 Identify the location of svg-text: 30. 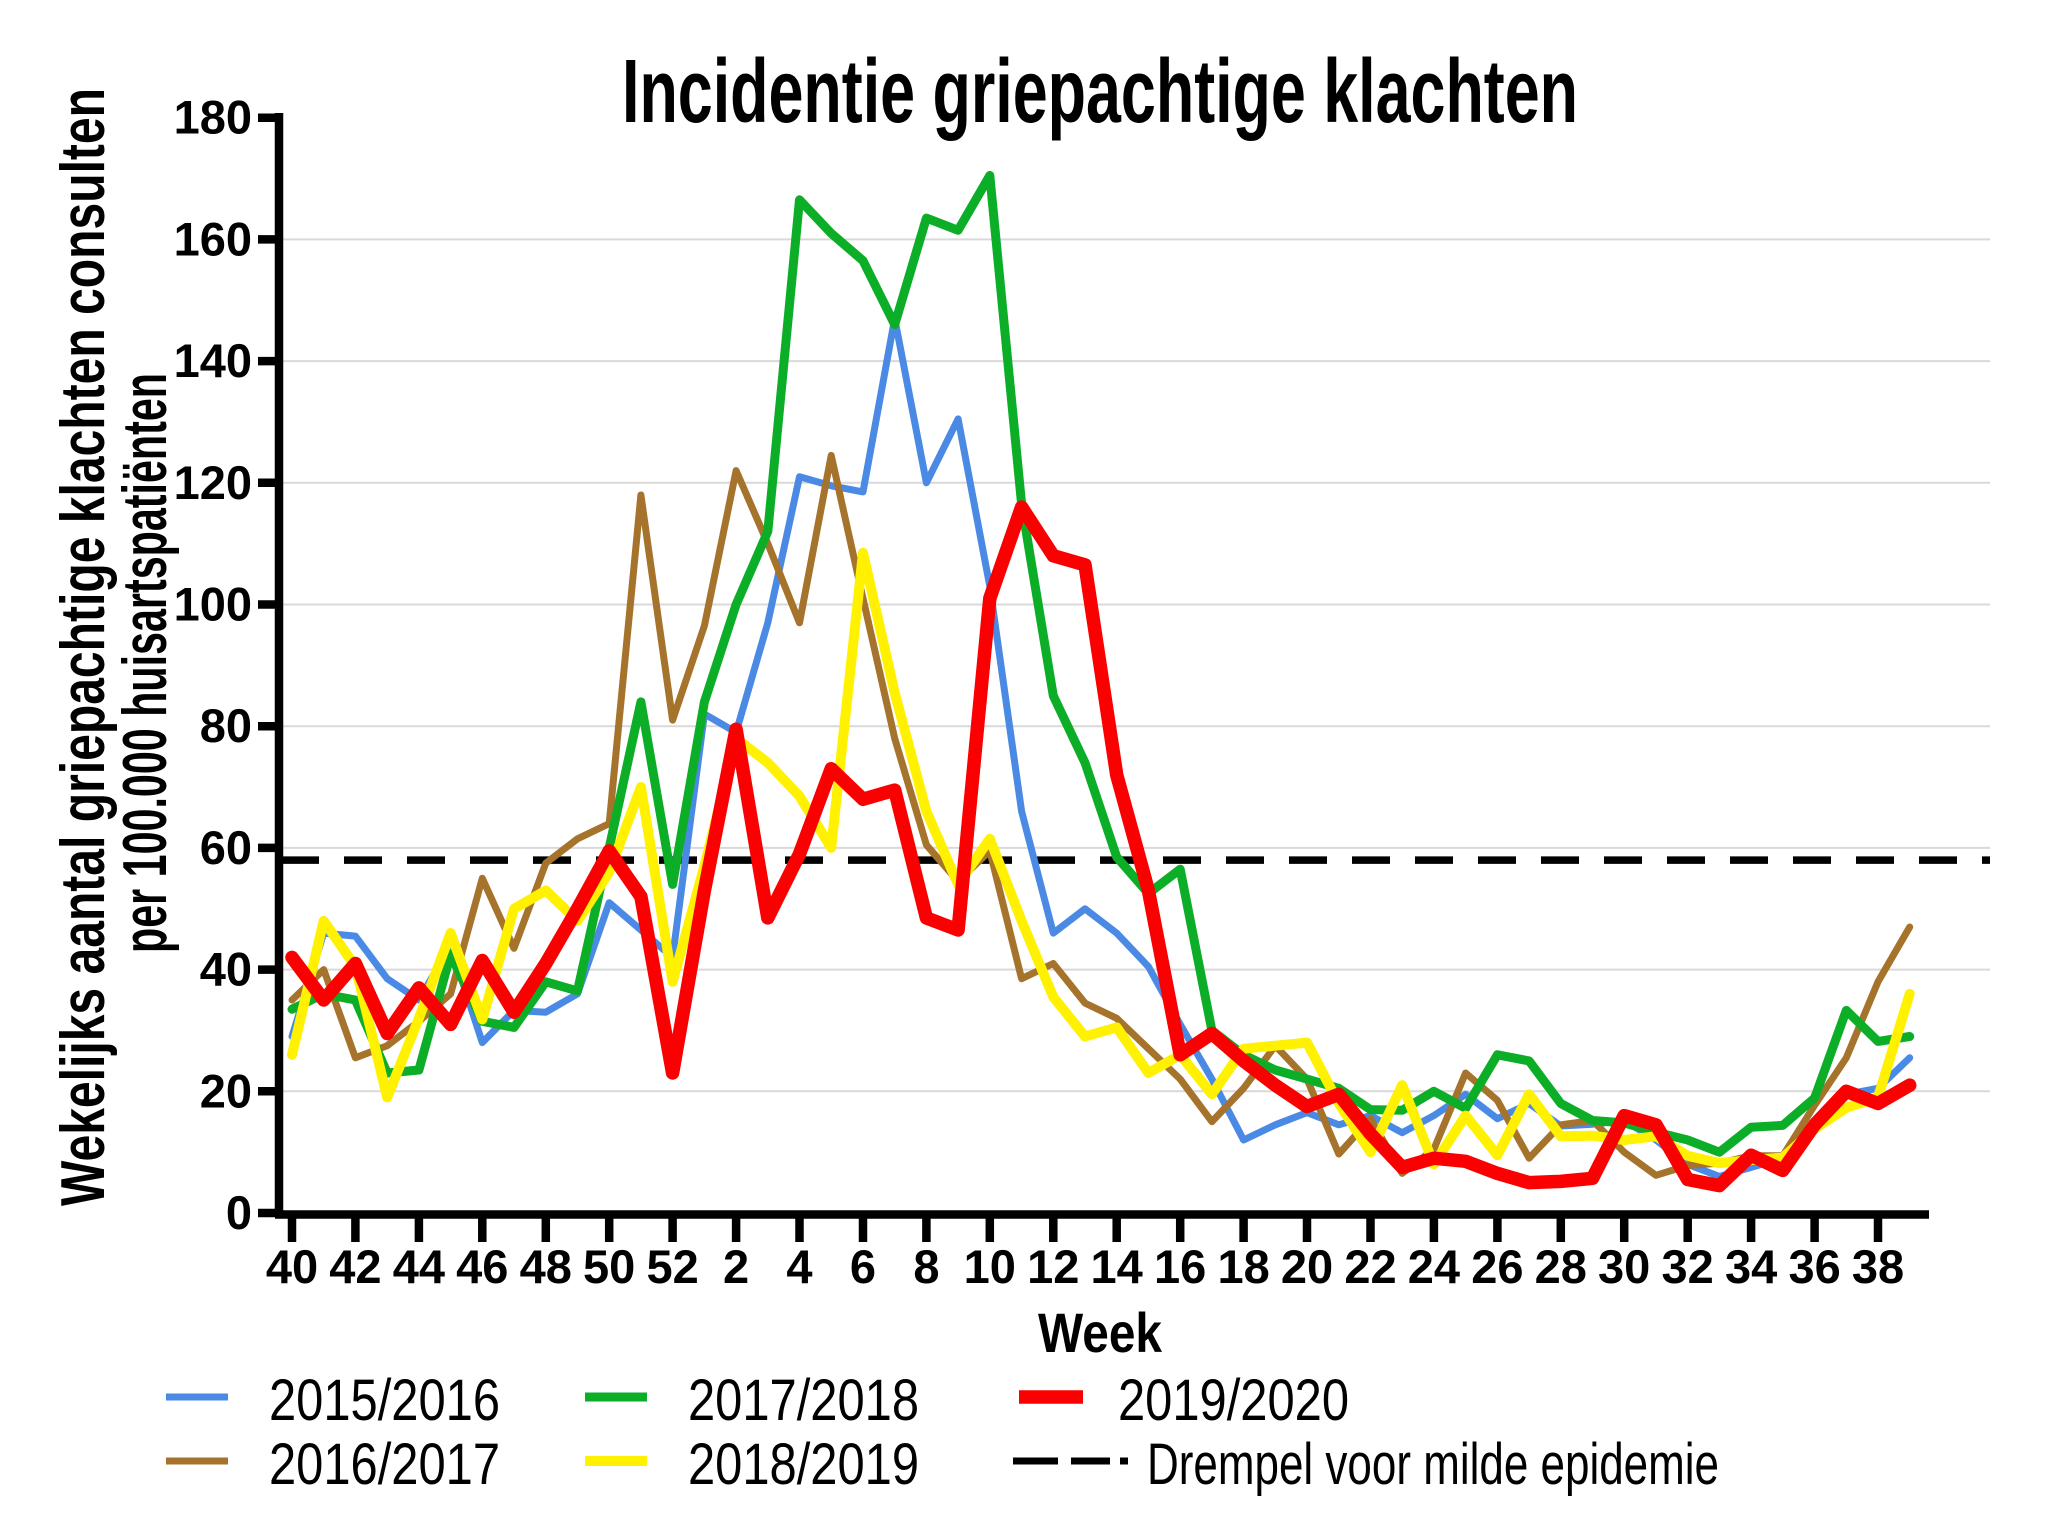
(1624, 1266).